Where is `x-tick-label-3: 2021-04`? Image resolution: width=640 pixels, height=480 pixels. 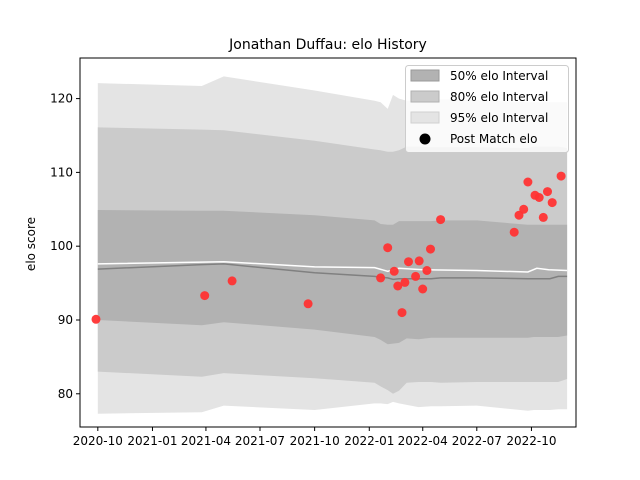 x-tick-label-3: 2021-04 is located at coordinates (206, 441).